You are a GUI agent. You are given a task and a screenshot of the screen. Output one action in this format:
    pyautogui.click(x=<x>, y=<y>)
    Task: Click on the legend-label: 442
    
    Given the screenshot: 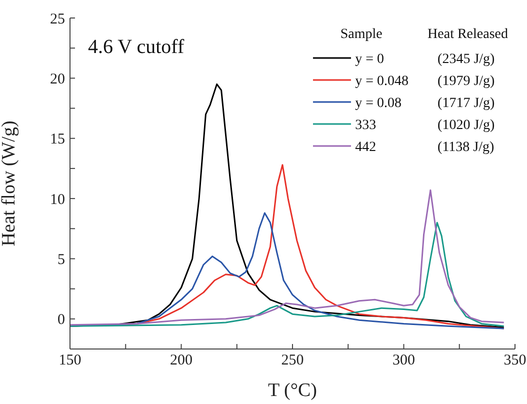 What is the action you would take?
    pyautogui.click(x=366, y=148)
    